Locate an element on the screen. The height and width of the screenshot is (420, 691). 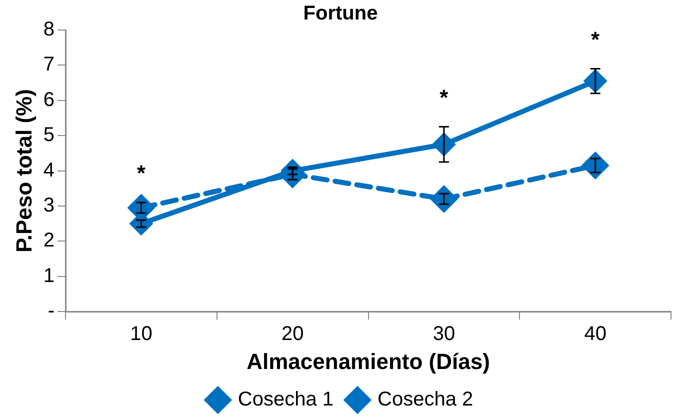
y-tick-label: - is located at coordinates (51, 311).